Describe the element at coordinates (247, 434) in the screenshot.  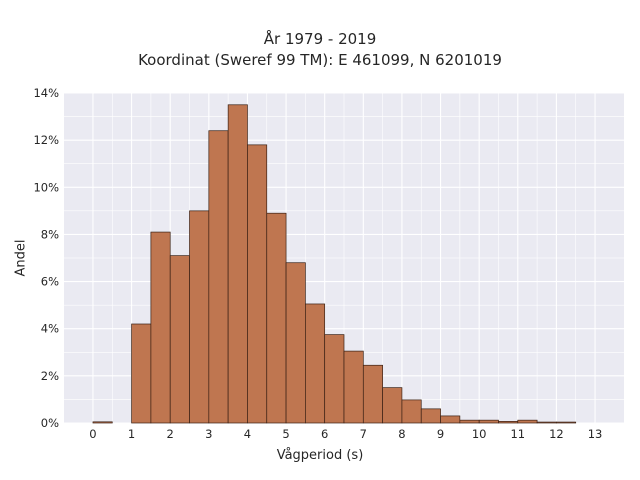
I see `x-tick-label: 4` at that location.